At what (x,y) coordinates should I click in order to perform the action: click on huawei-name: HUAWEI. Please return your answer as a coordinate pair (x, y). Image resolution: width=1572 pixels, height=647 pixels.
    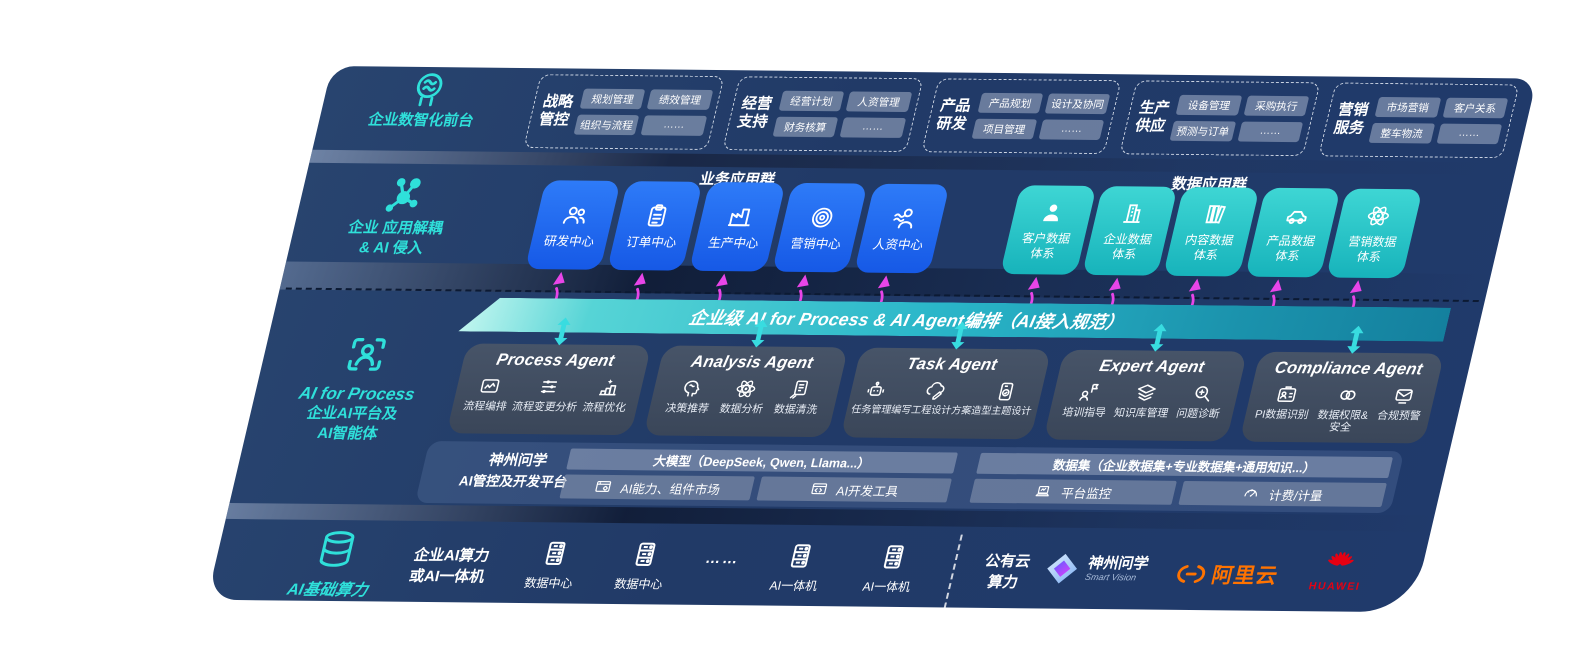
    Looking at the image, I should click on (1334, 586).